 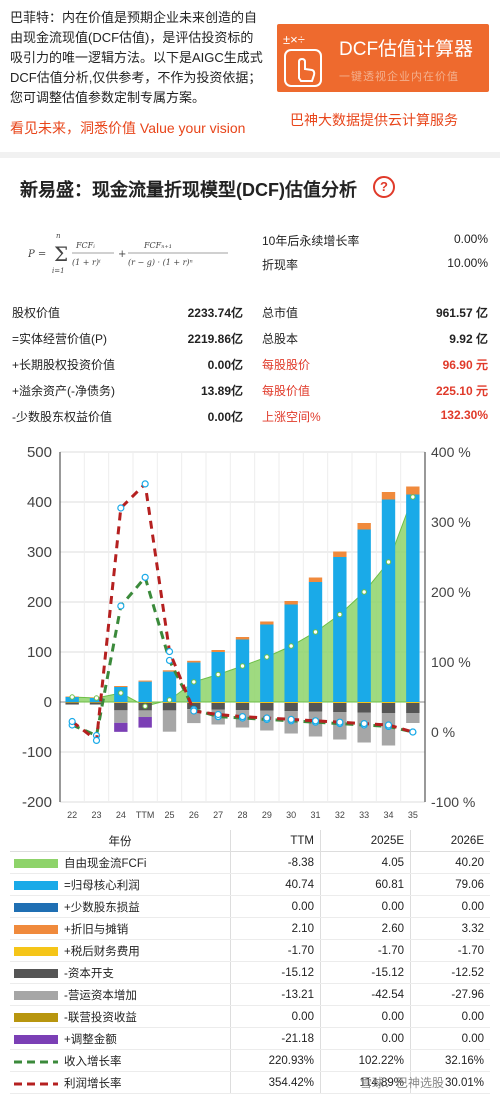 I want to click on y2-tick-label: 300 %, so click(x=451, y=522).